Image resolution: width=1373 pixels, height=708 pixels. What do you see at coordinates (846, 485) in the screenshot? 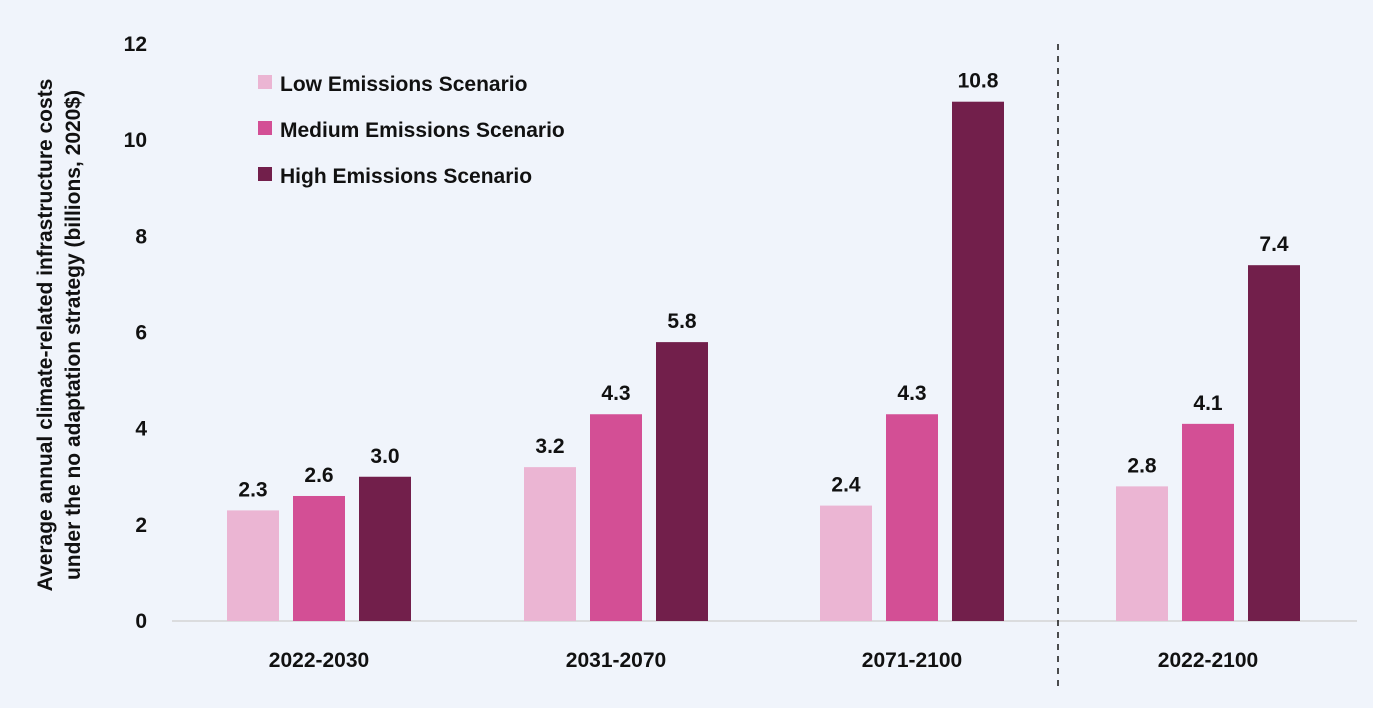
I see `data-label: 2.4` at bounding box center [846, 485].